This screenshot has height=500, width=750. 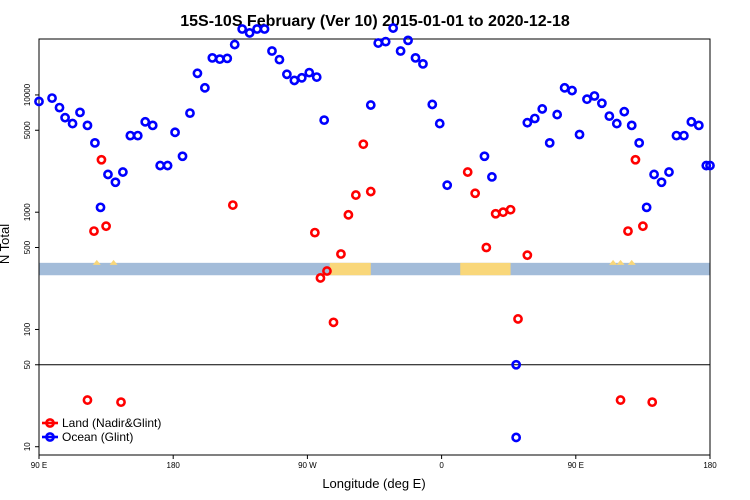 I want to click on y-tick-label: 50, so click(x=27, y=364).